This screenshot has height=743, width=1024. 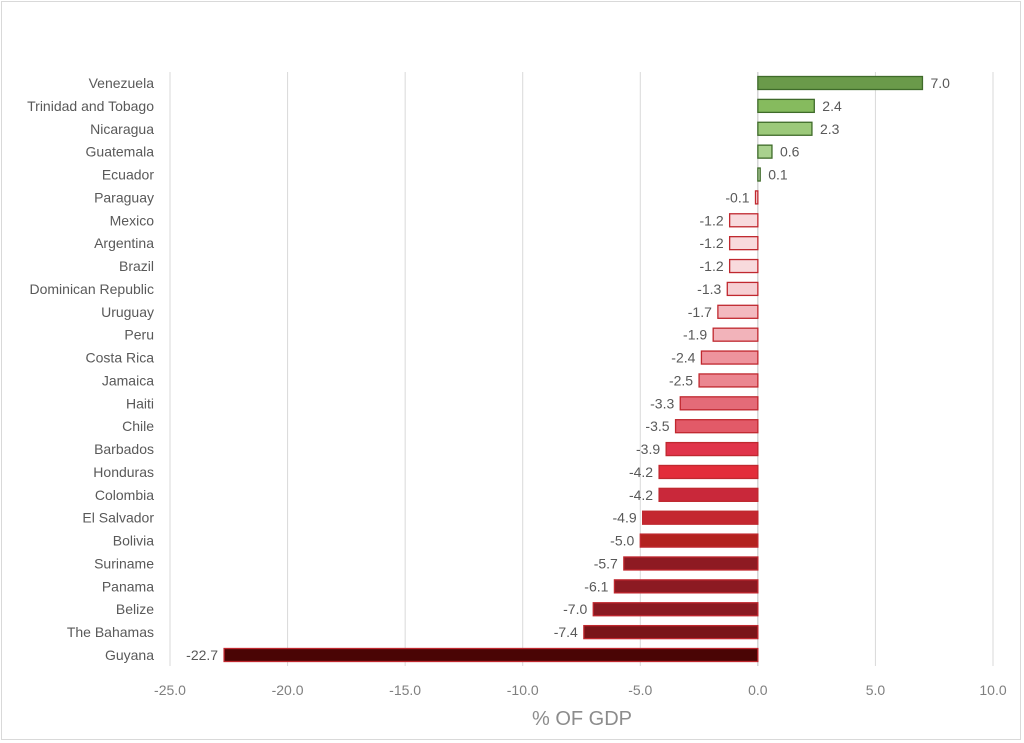 What do you see at coordinates (139, 335) in the screenshot?
I see `category-label: Peru` at bounding box center [139, 335].